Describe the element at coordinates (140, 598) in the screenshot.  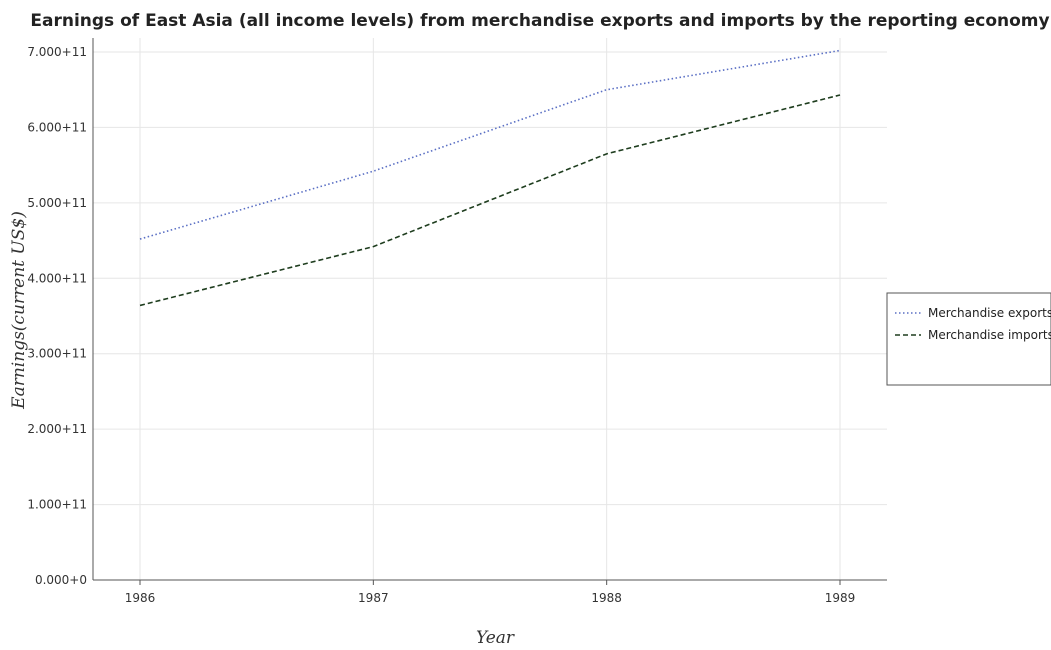
I see `x-tick-label: 1986` at that location.